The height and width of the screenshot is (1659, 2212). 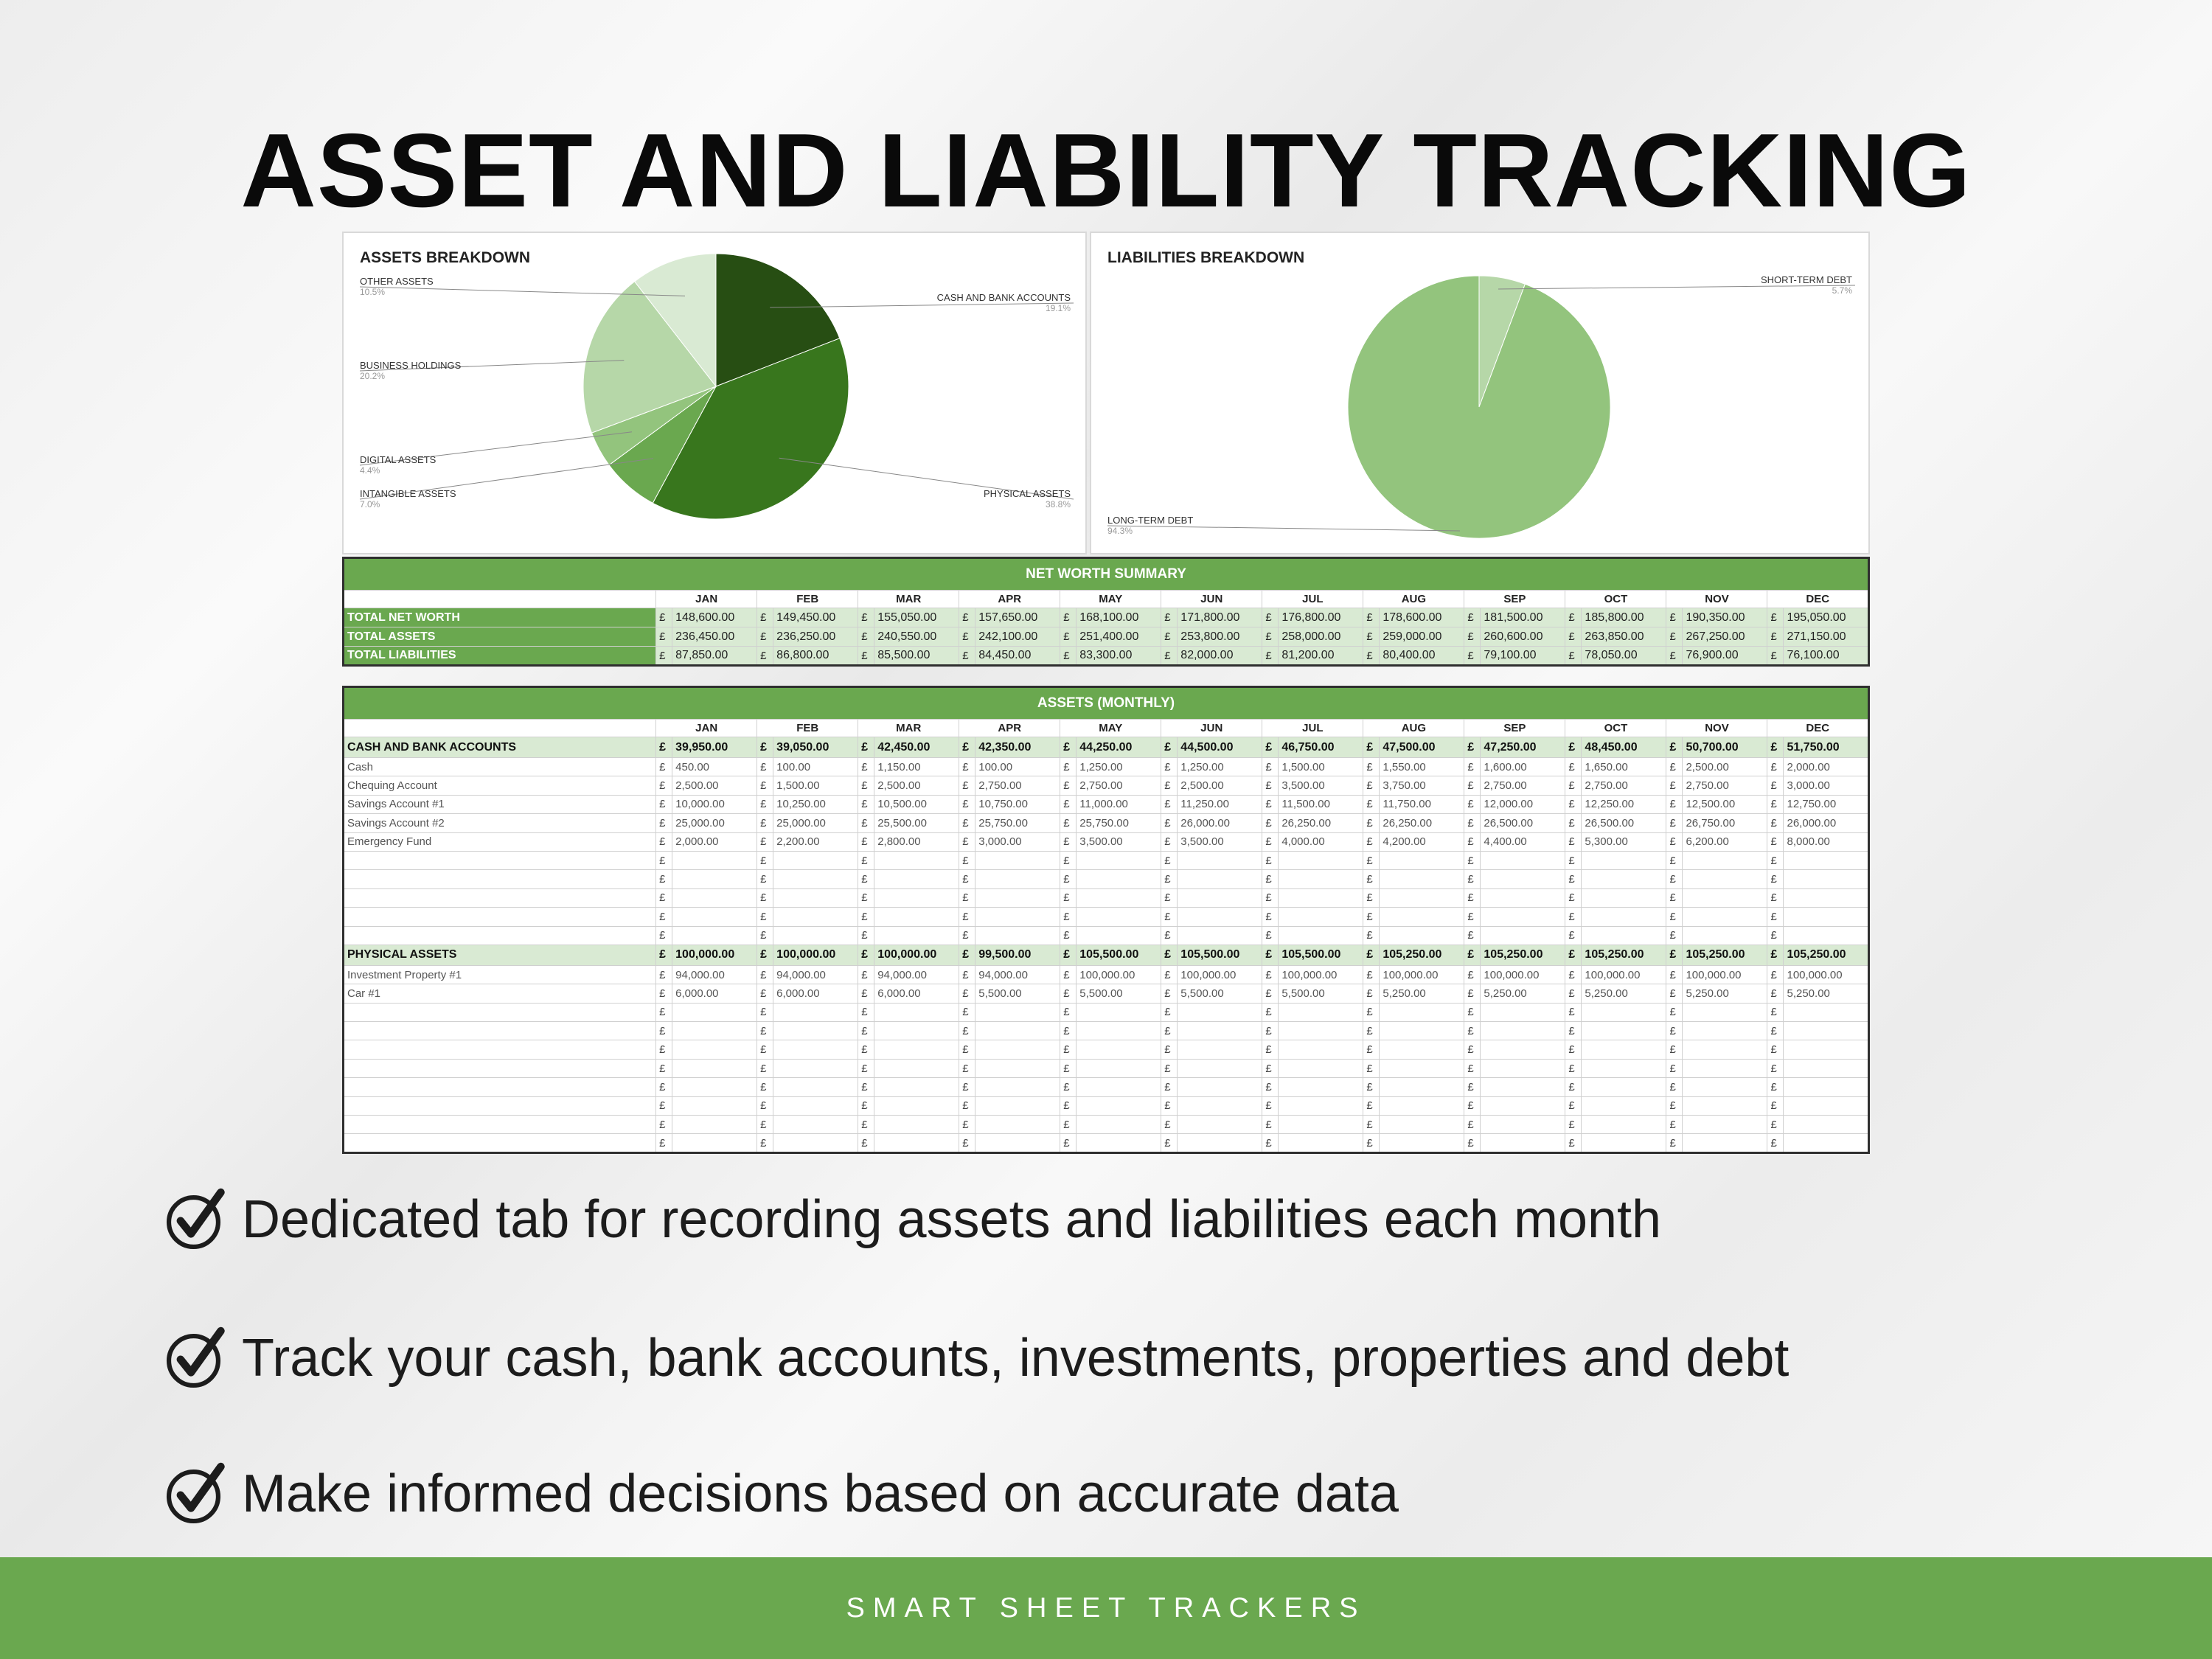 What do you see at coordinates (499, 599) in the screenshot?
I see `month-header-blank` at bounding box center [499, 599].